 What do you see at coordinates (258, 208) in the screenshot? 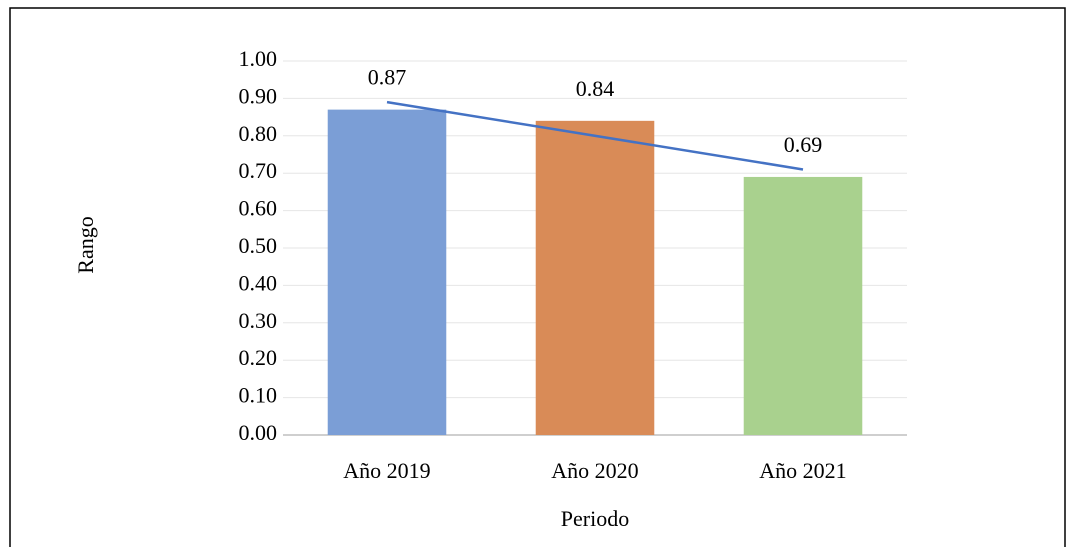
I see `y-tick-label: 0.60` at bounding box center [258, 208].